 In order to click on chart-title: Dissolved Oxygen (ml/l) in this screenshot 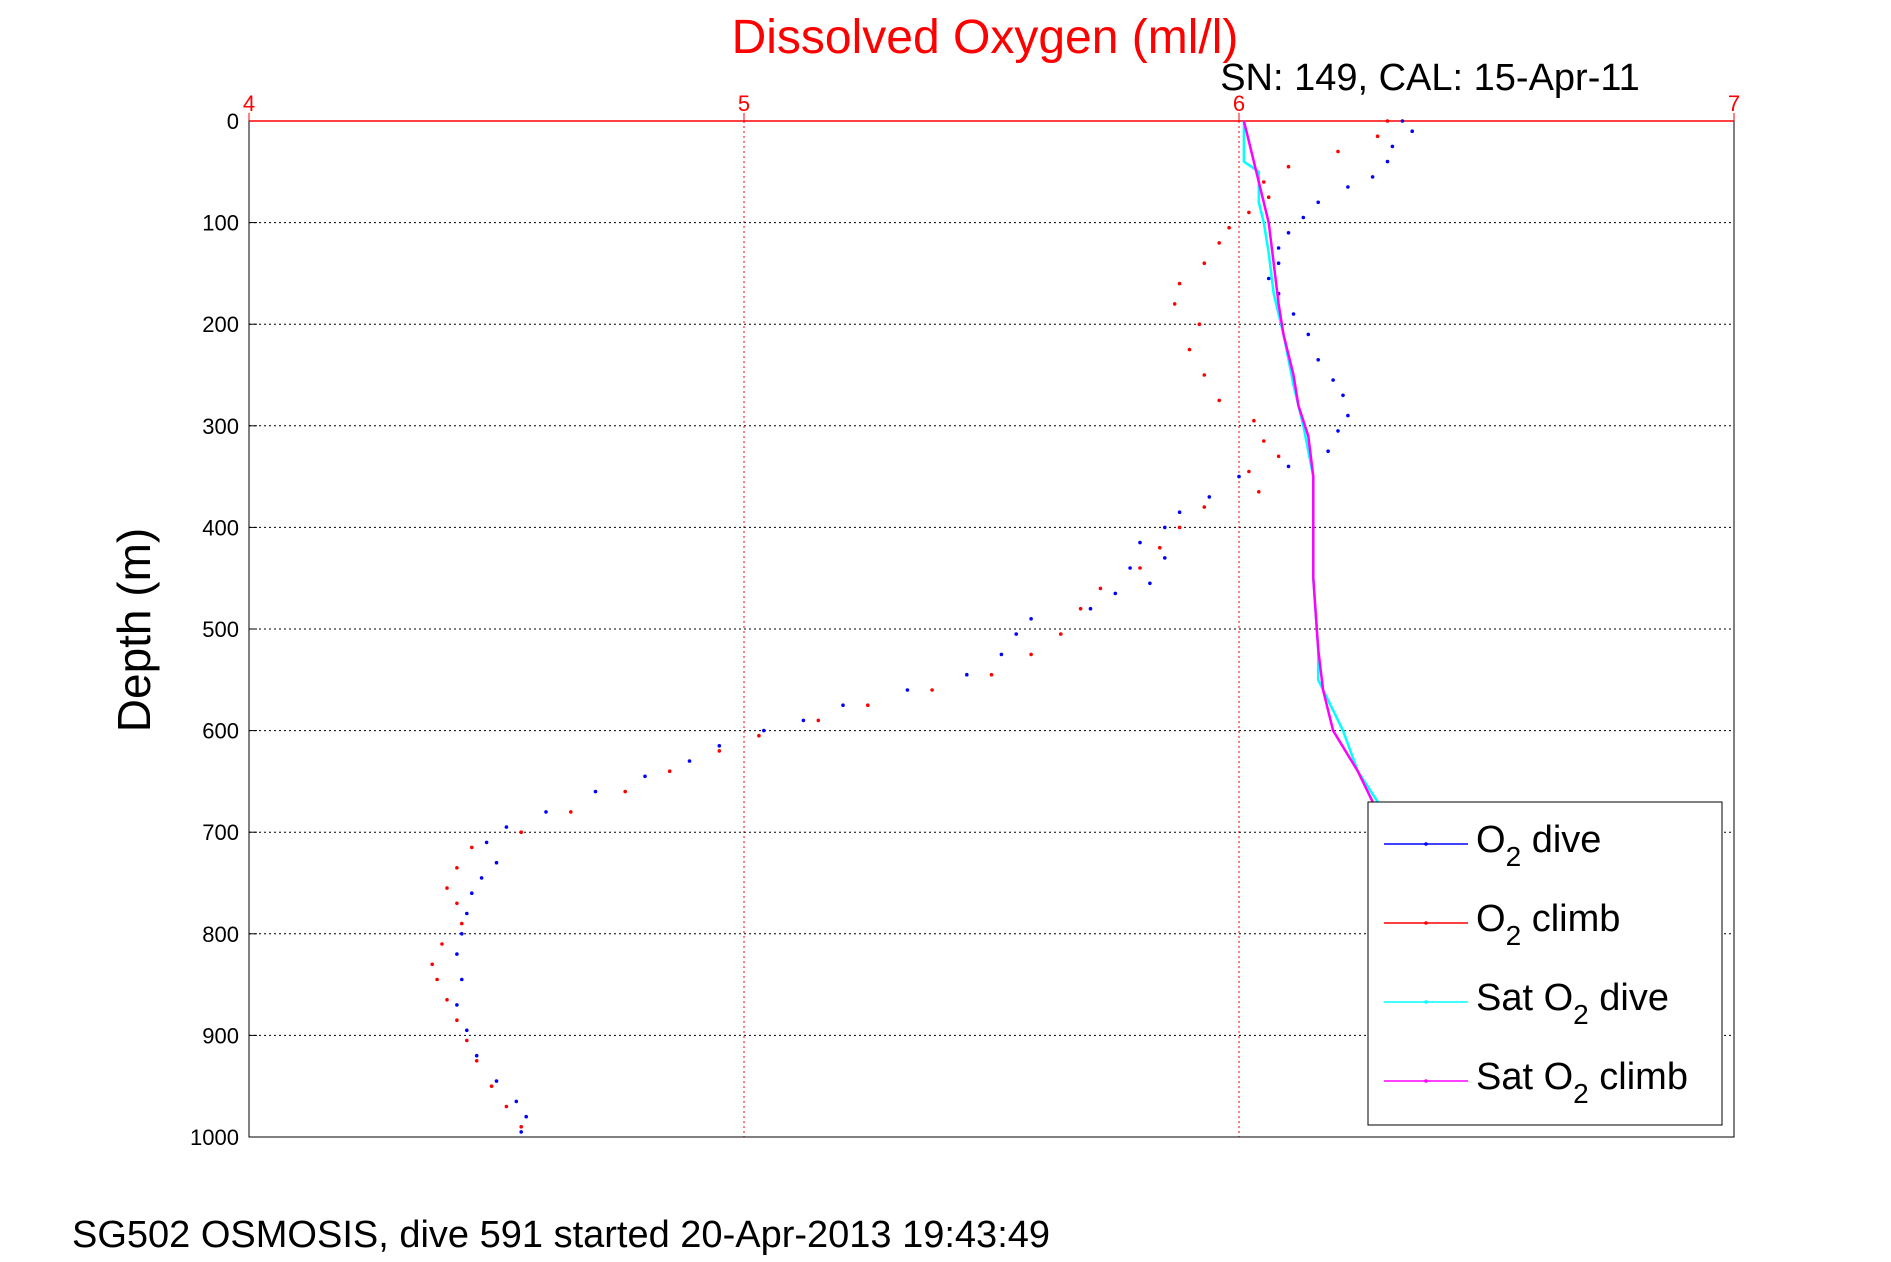, I will do `click(985, 37)`.